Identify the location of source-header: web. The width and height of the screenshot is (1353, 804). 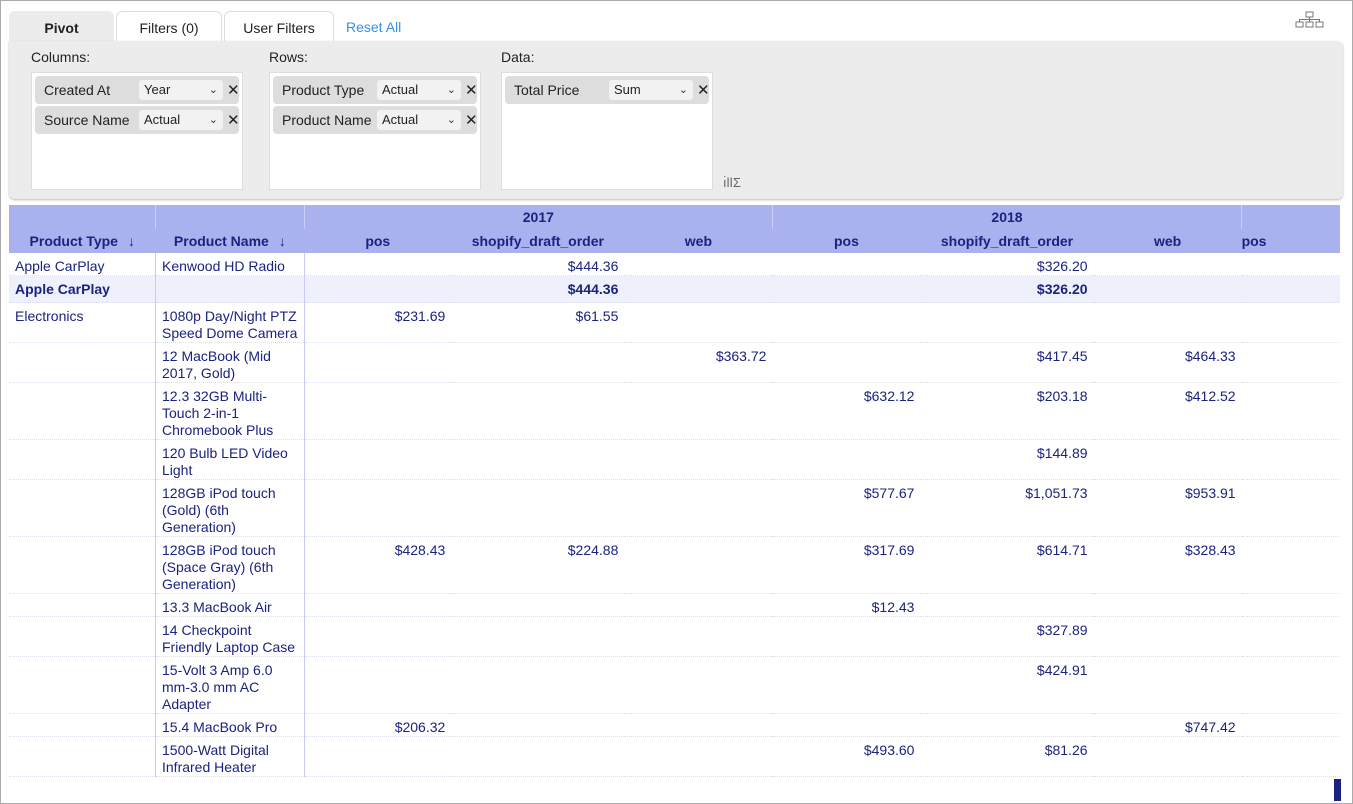
(698, 241).